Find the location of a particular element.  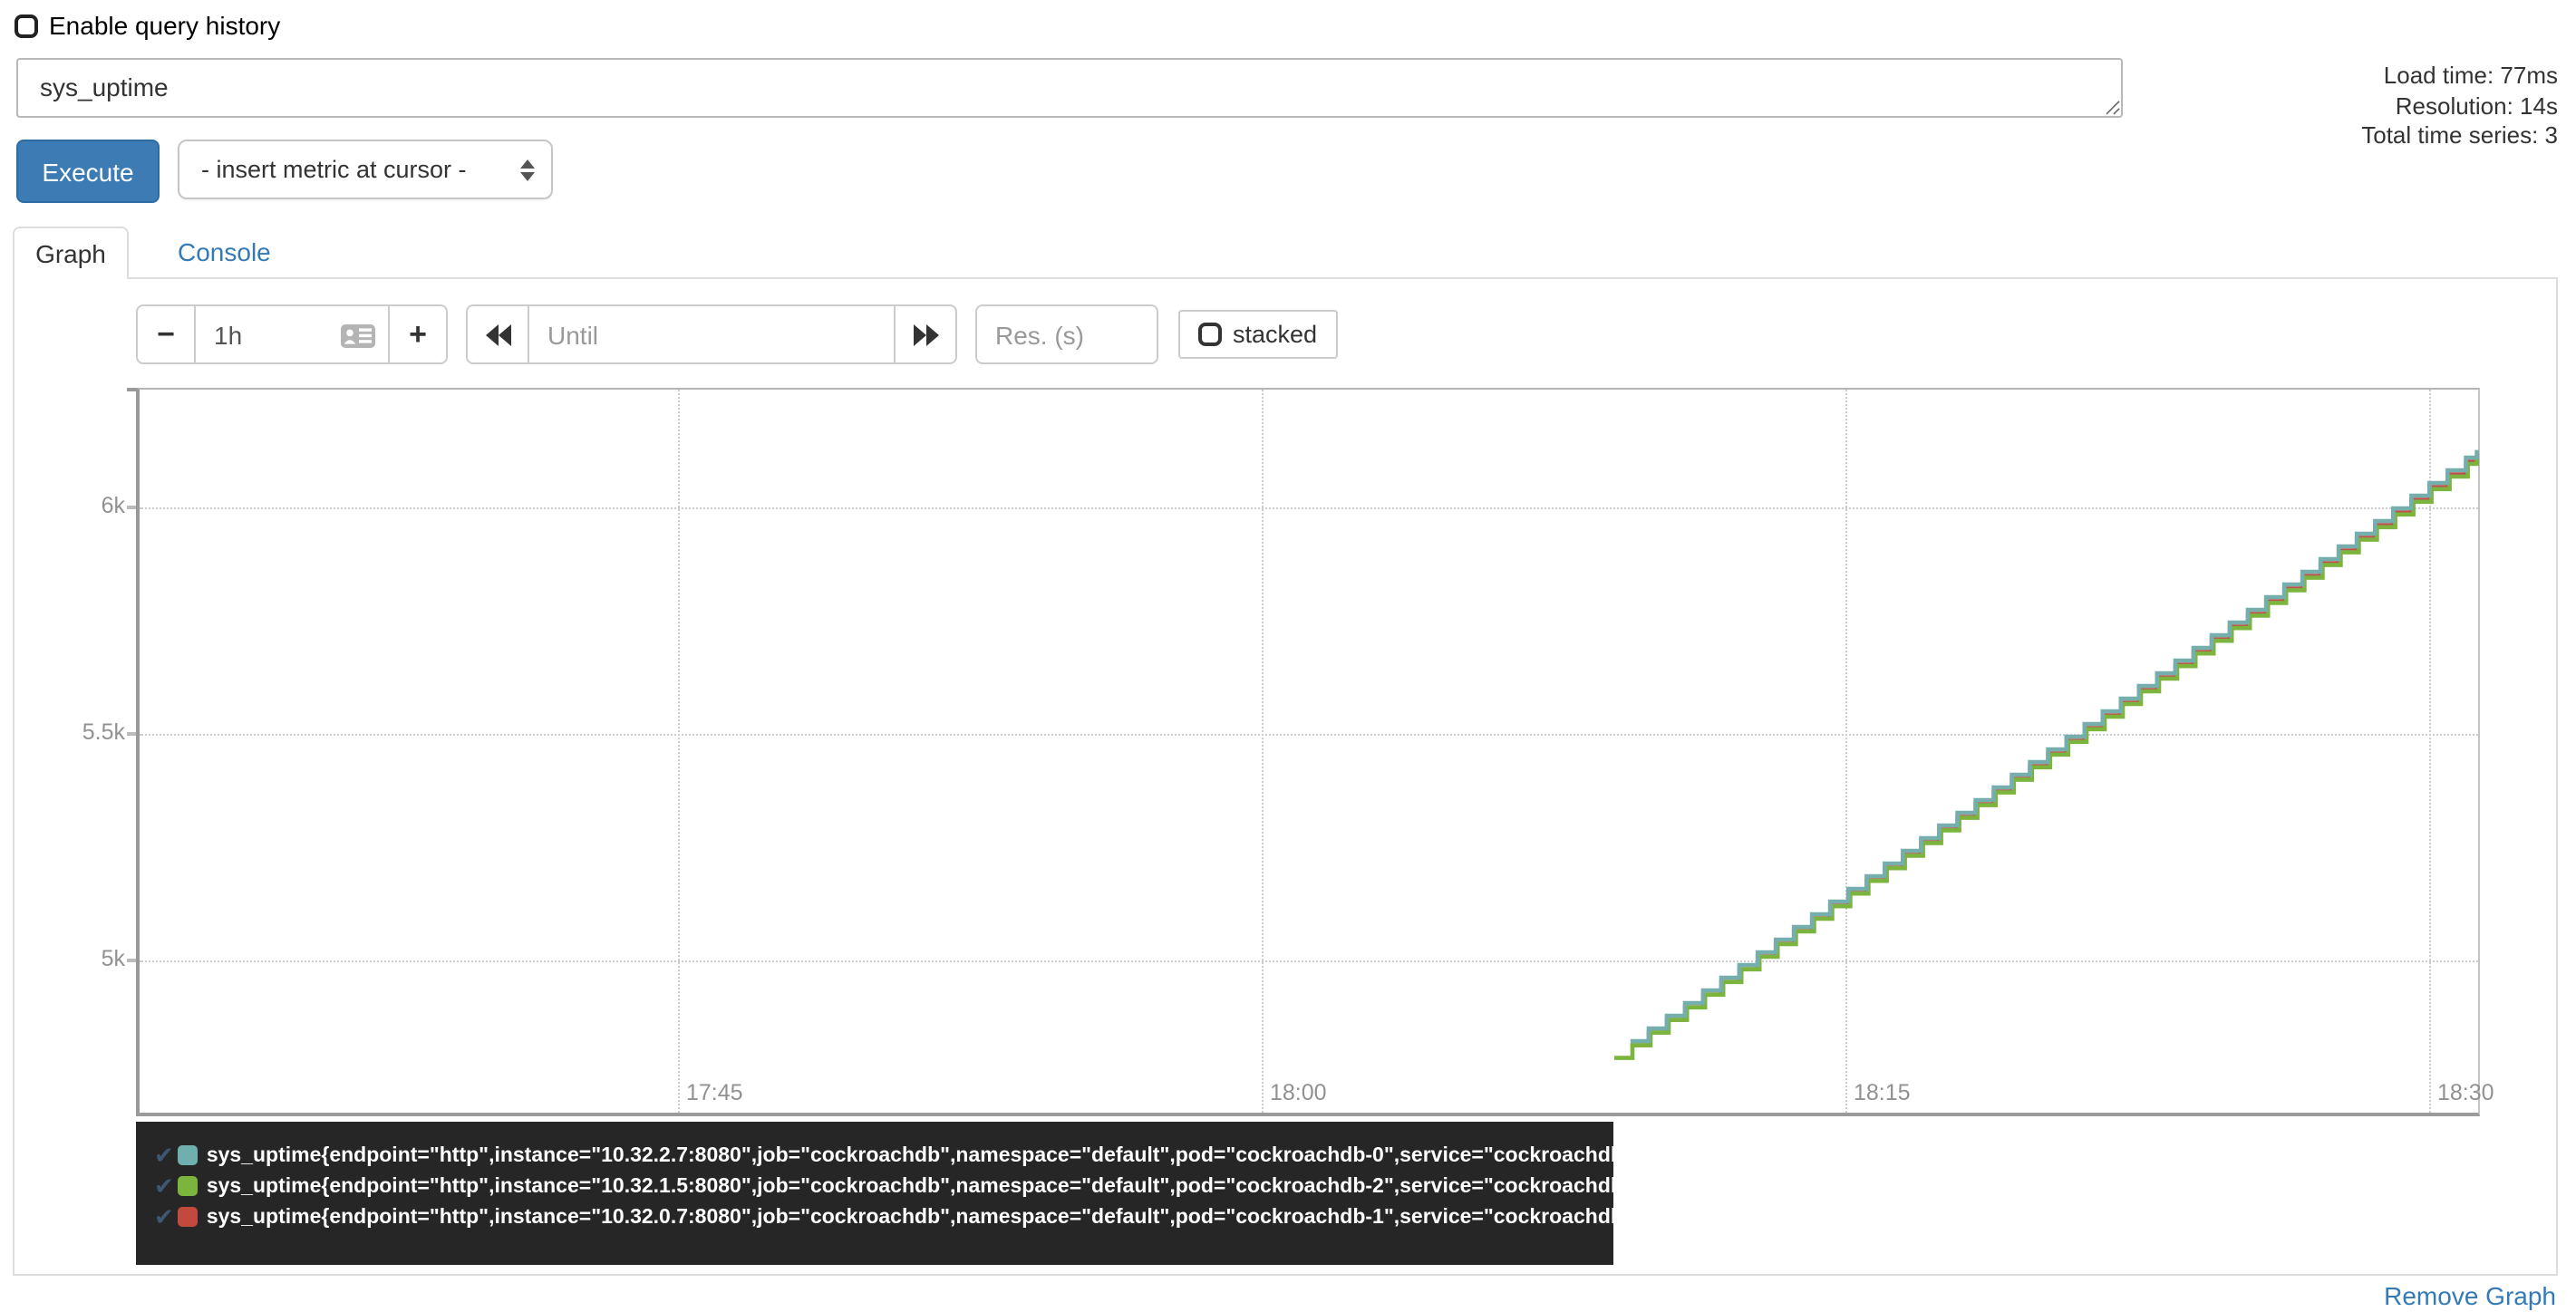

select-updown-icon is located at coordinates (527, 170).